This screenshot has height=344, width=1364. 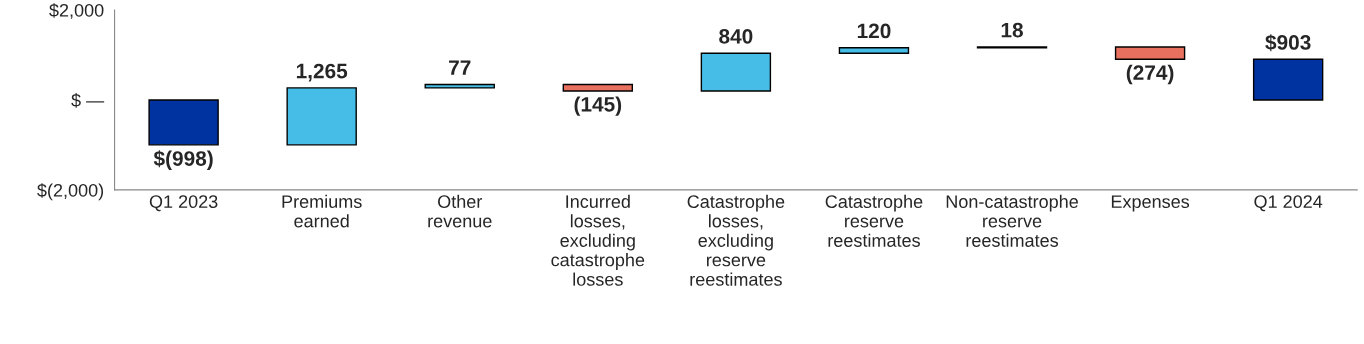 I want to click on data-label: (145), so click(x=598, y=106).